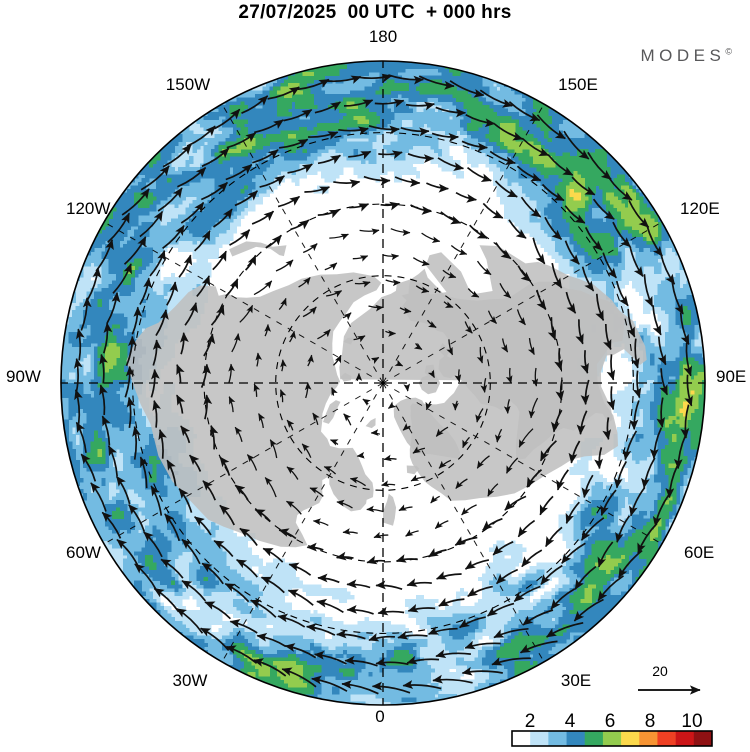 This screenshot has width=750, height=752. Describe the element at coordinates (88, 208) in the screenshot. I see `longitude-label-120w: 120W` at that location.